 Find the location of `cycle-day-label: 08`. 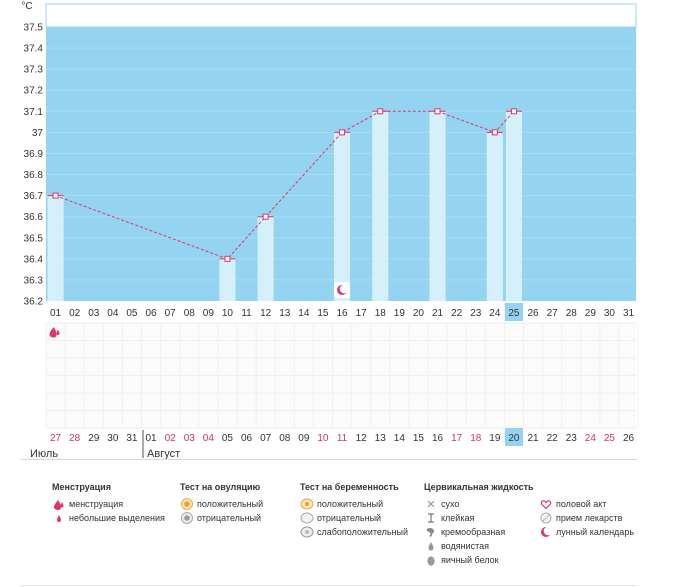

cycle-day-label: 08 is located at coordinates (285, 438).